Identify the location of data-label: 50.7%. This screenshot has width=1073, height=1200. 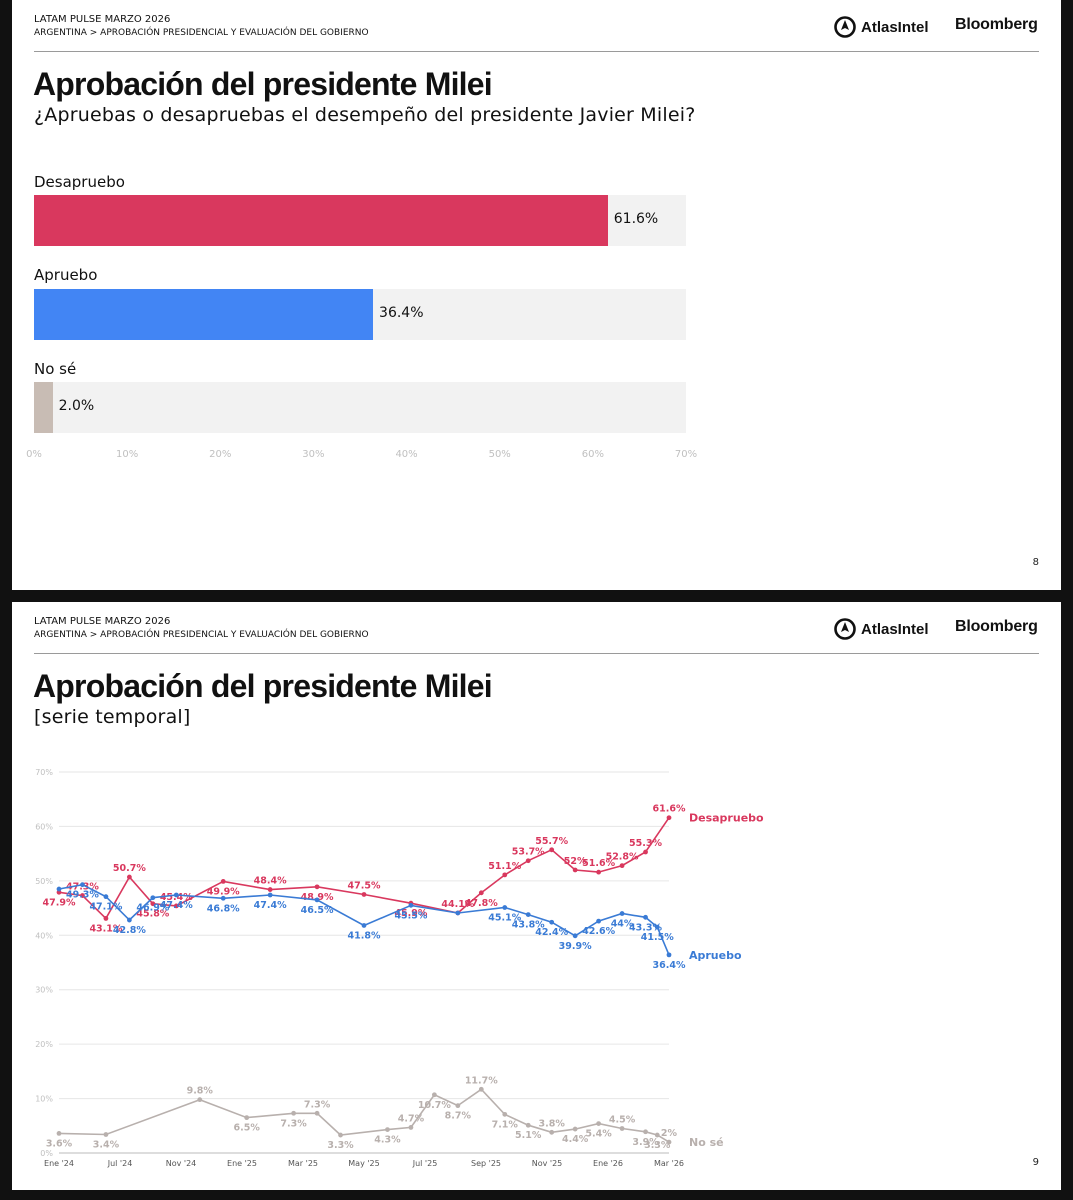
(129, 868).